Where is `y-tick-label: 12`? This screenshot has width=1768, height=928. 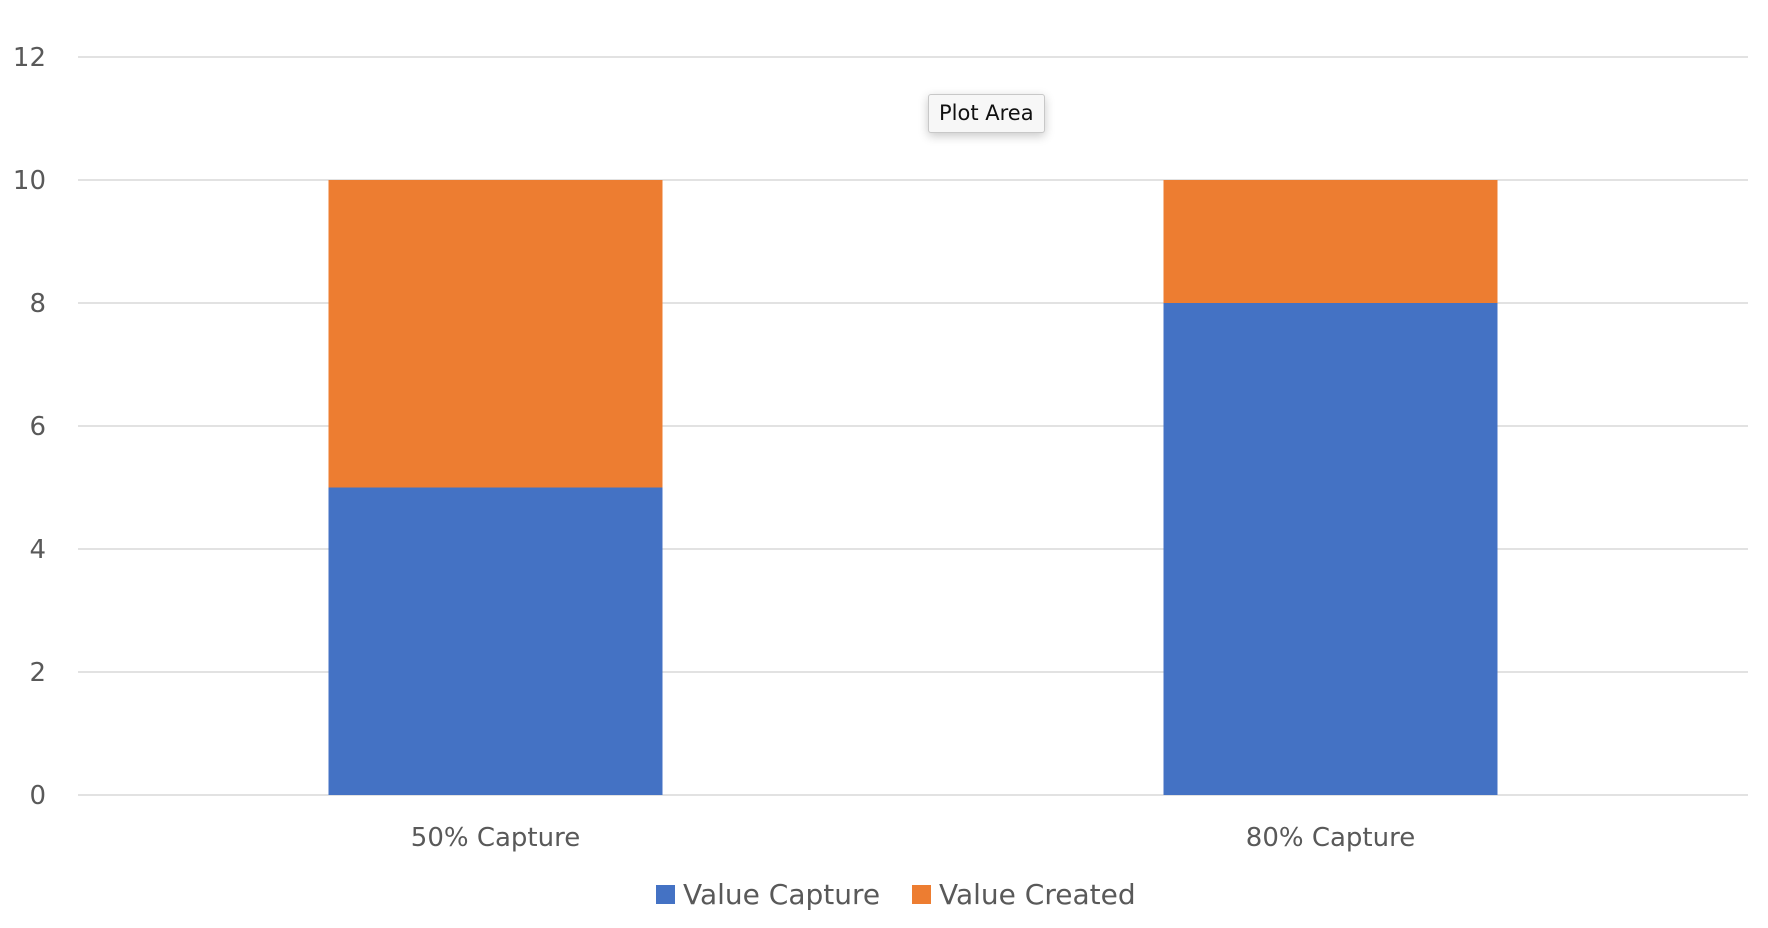
y-tick-label: 12 is located at coordinates (29, 58).